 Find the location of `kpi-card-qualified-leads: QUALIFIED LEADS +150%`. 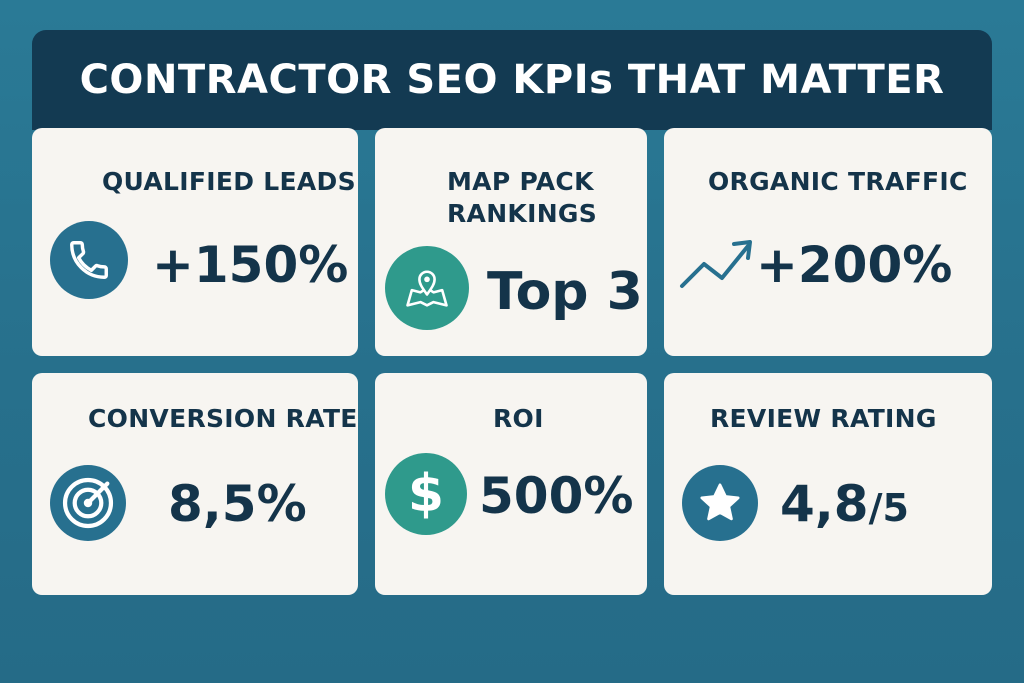

kpi-card-qualified-leads: QUALIFIED LEADS +150% is located at coordinates (195, 242).